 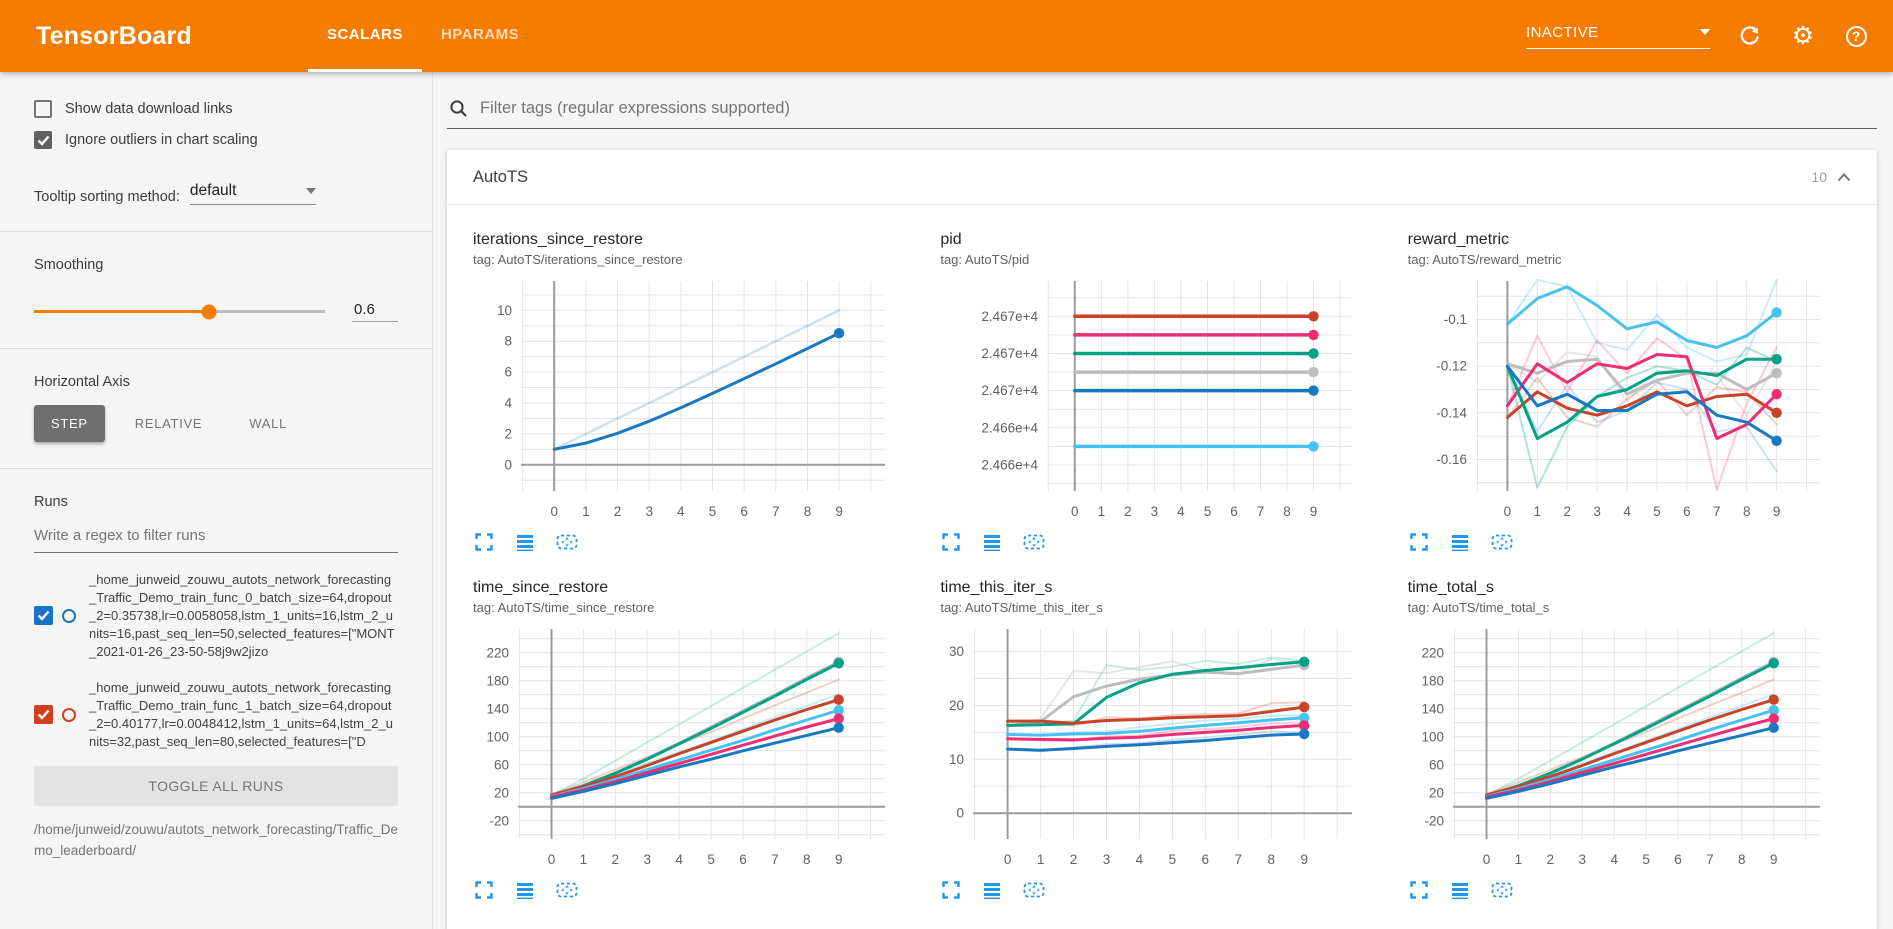 What do you see at coordinates (364, 36) in the screenshot?
I see `tab-scalars: SCALARS` at bounding box center [364, 36].